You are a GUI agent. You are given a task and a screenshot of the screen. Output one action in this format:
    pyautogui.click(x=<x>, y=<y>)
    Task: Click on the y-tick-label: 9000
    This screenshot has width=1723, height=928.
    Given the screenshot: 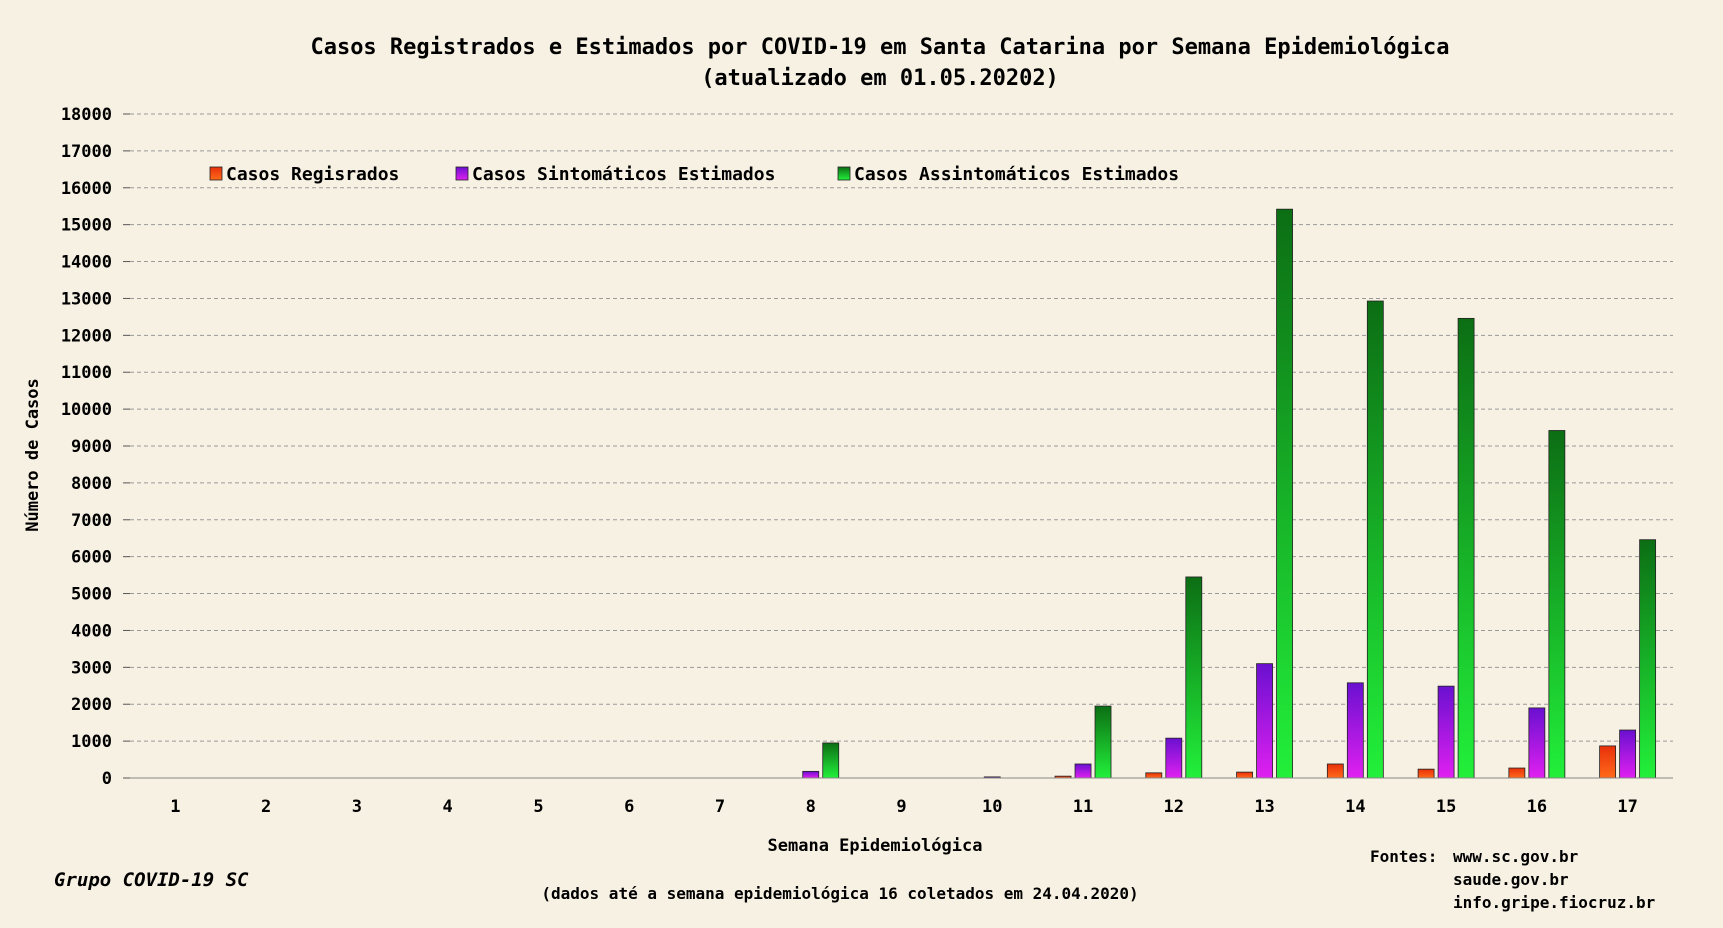 What is the action you would take?
    pyautogui.click(x=91, y=447)
    